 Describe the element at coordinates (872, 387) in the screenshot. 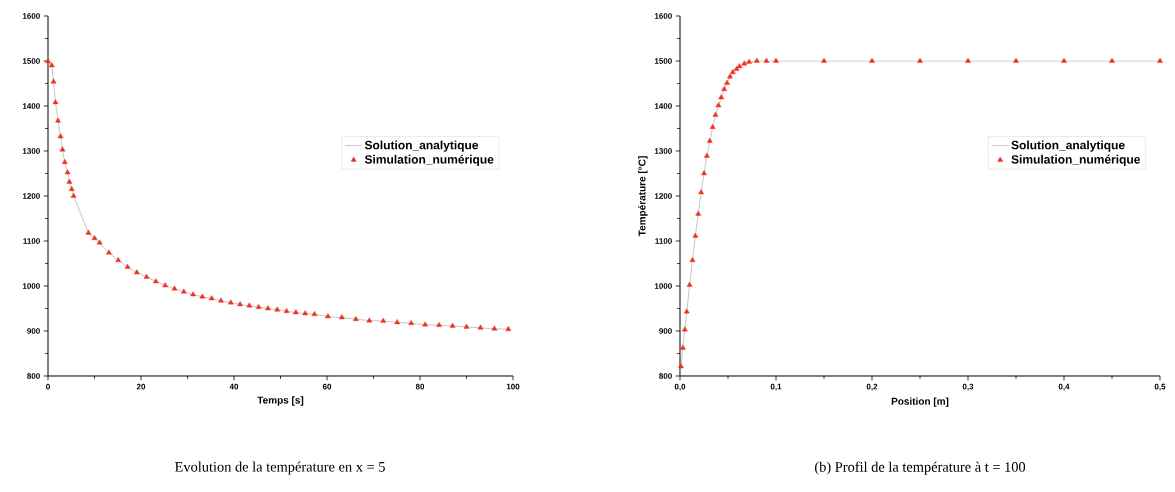

I see `x-tick-label: 0,2` at that location.